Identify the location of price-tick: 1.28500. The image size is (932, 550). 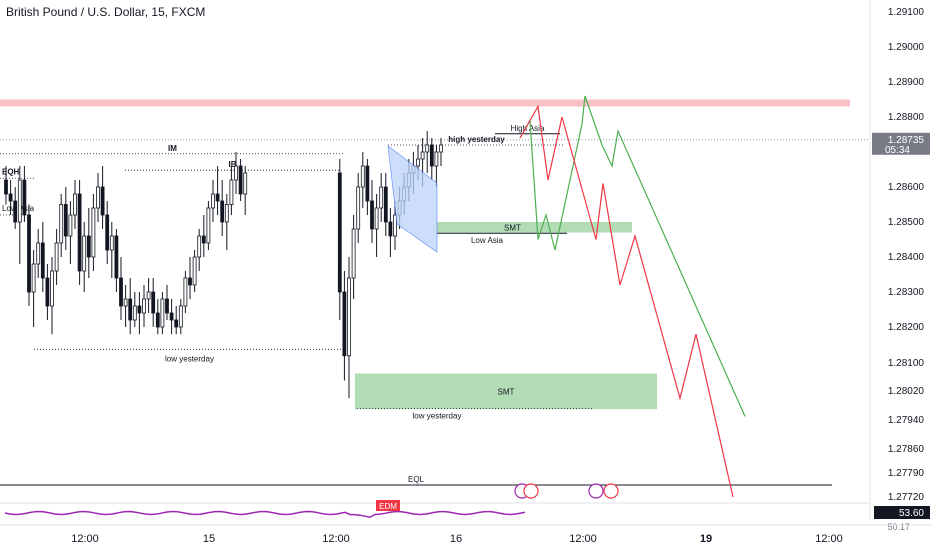
(906, 222).